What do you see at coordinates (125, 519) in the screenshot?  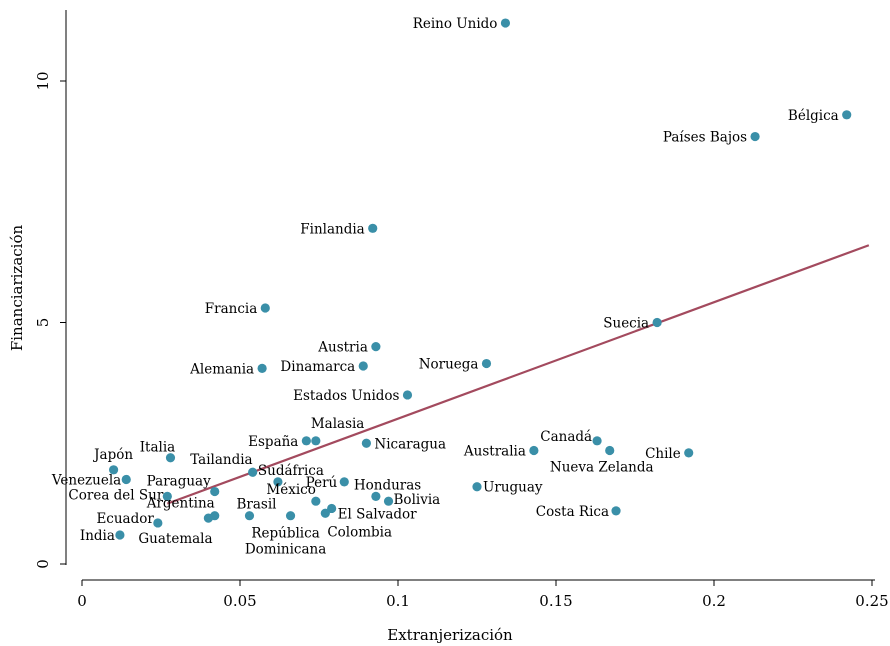 I see `point-label: Ecuador` at bounding box center [125, 519].